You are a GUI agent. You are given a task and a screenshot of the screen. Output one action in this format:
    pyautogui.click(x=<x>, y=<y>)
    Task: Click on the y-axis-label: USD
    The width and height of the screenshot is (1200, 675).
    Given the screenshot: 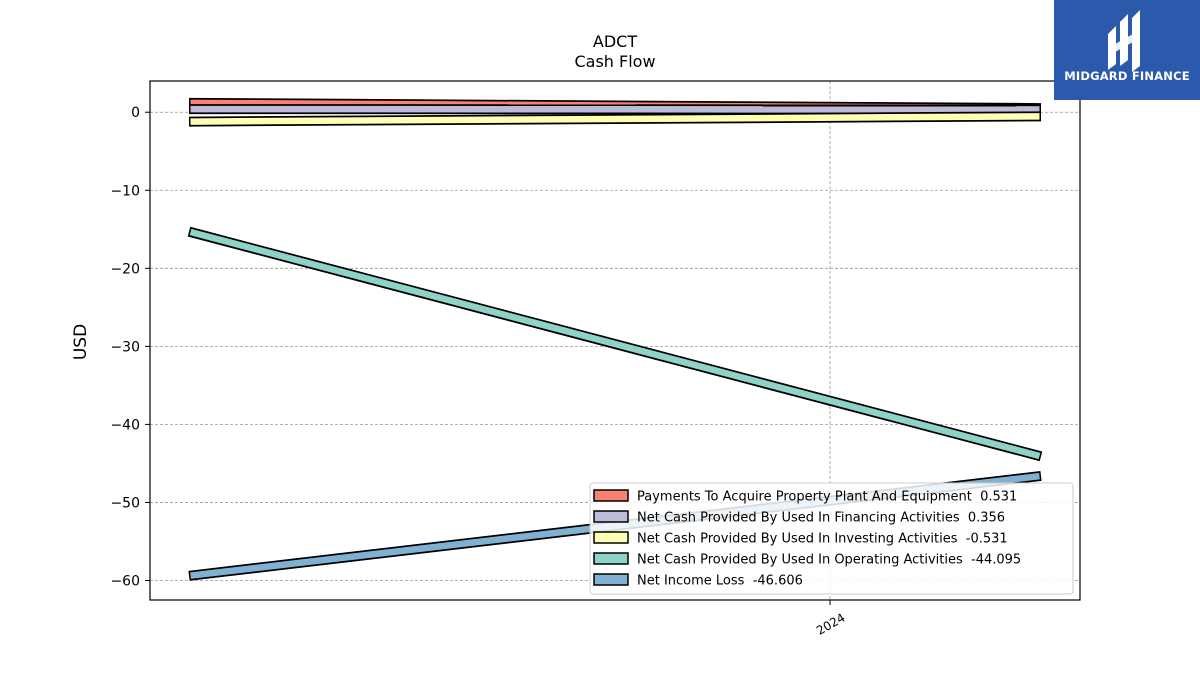 What is the action you would take?
    pyautogui.click(x=81, y=342)
    